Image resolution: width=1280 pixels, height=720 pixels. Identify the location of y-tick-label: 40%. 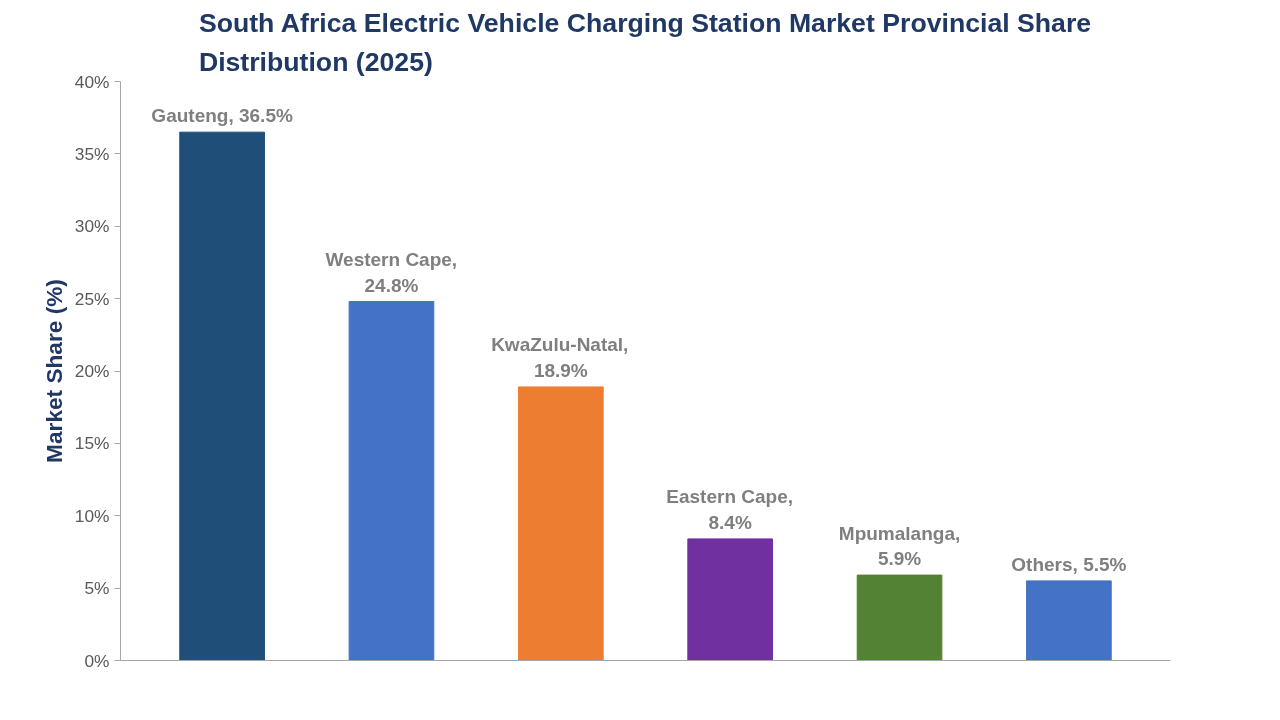
(92, 81).